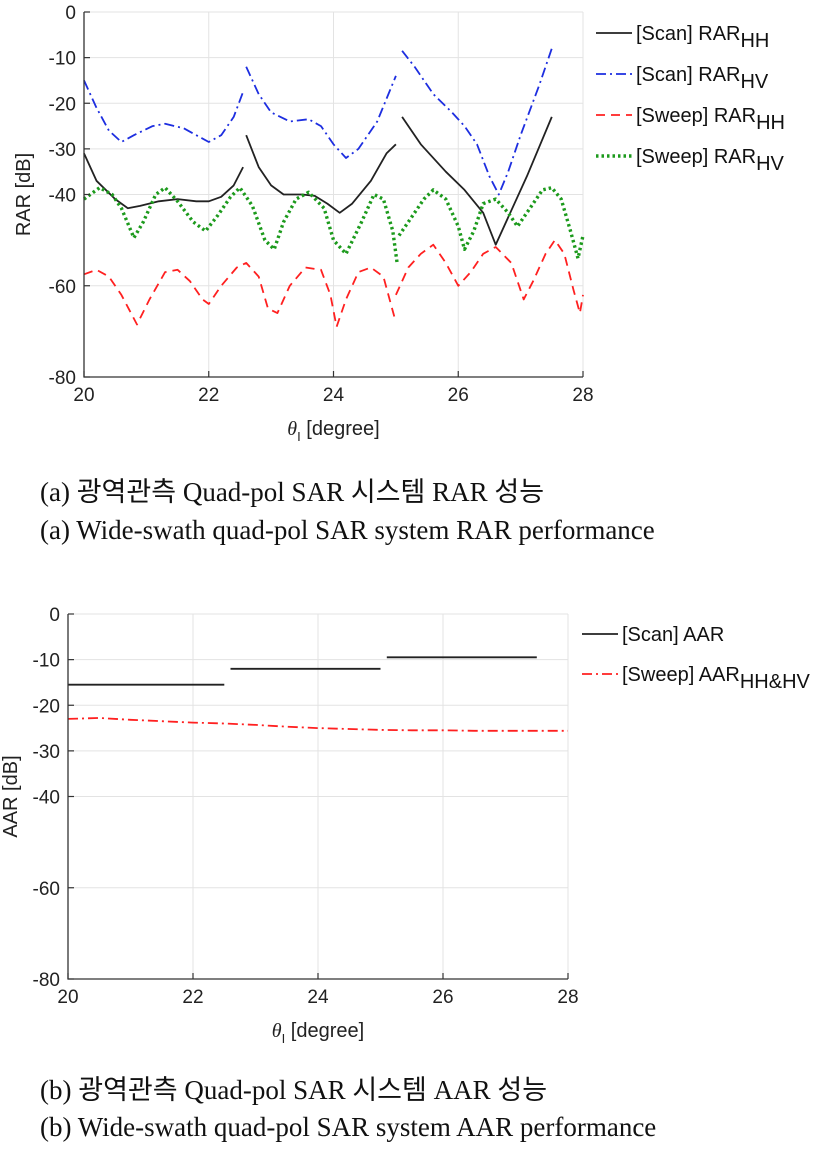 This screenshot has width=827, height=1151. I want to click on legend-label: [Scan] AAR, so click(673, 635).